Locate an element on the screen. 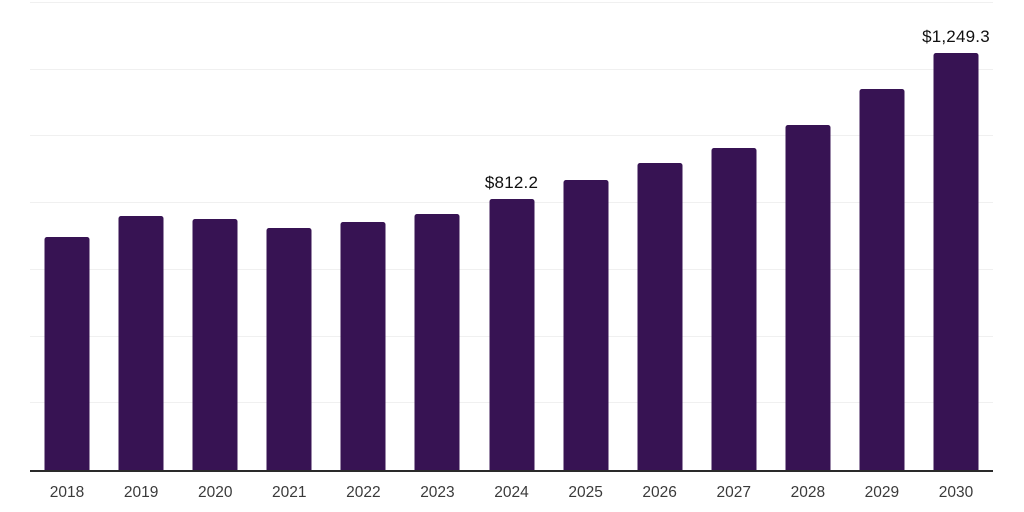  bar-2022 is located at coordinates (363, 346).